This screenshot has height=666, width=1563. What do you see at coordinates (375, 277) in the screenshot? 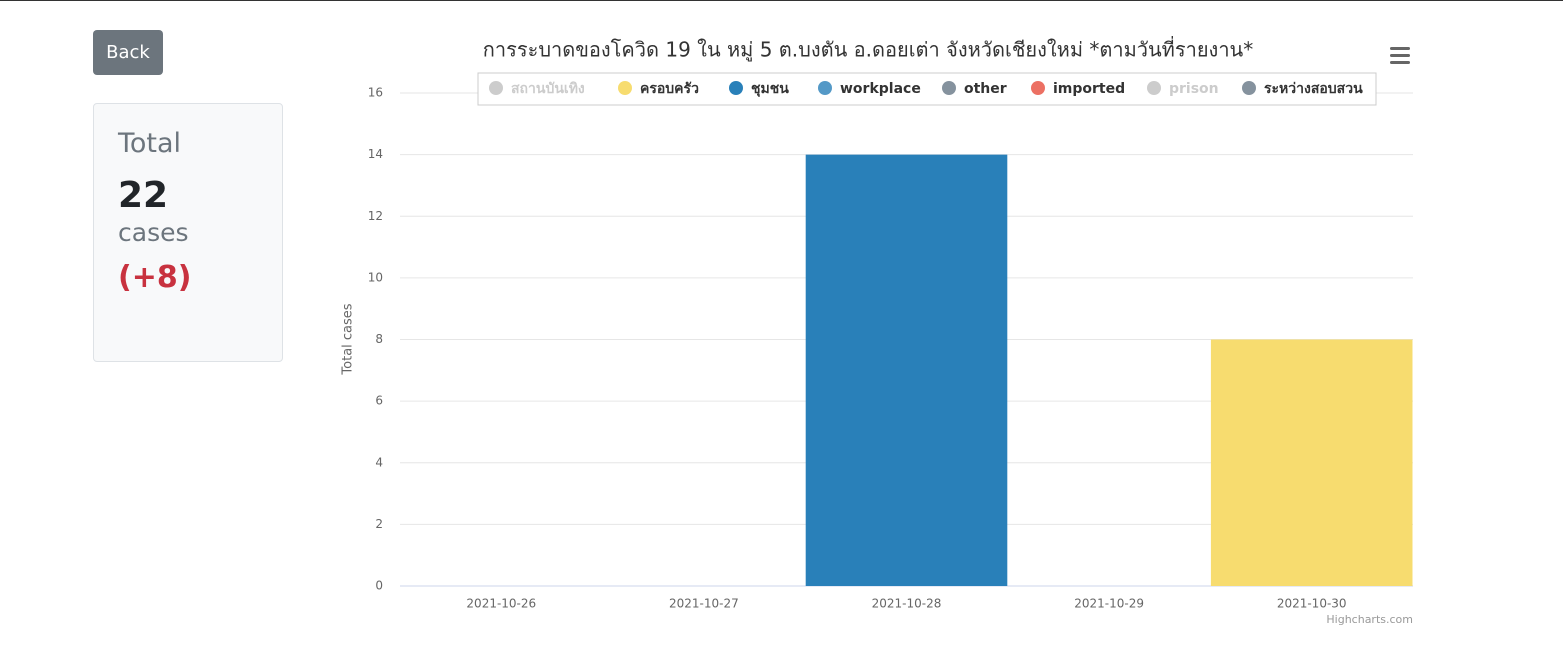
I see `y-tick-label: 10` at bounding box center [375, 277].